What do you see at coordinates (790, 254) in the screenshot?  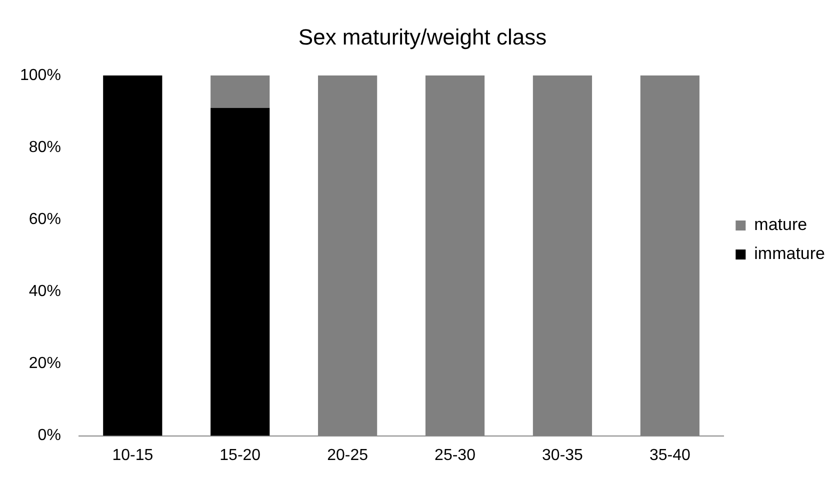 I see `legend-label: immature` at bounding box center [790, 254].